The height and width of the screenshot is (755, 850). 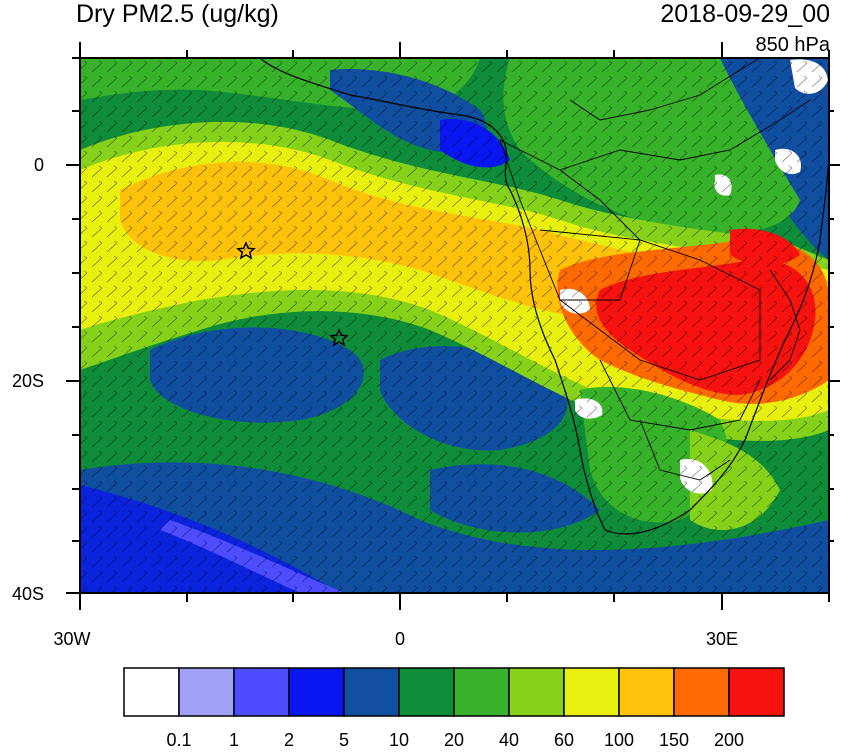 What do you see at coordinates (619, 740) in the screenshot?
I see `colorbar-label: 100` at bounding box center [619, 740].